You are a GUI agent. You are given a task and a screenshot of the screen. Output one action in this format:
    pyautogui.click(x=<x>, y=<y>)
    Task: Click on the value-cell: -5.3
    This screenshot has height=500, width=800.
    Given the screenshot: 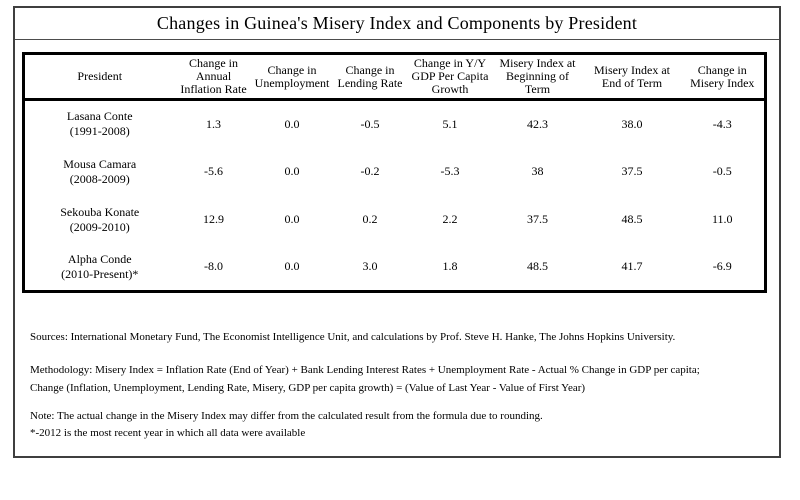 What is the action you would take?
    pyautogui.click(x=450, y=171)
    